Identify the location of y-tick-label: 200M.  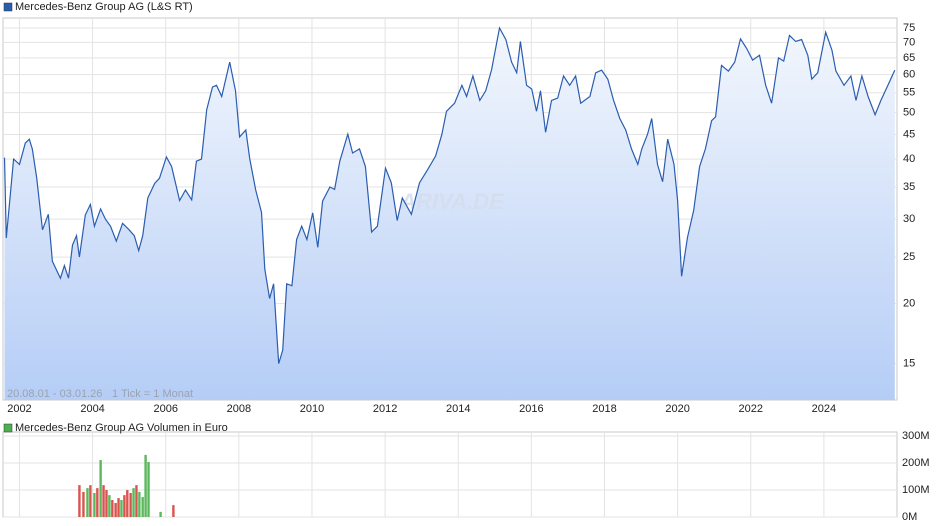
(916, 463).